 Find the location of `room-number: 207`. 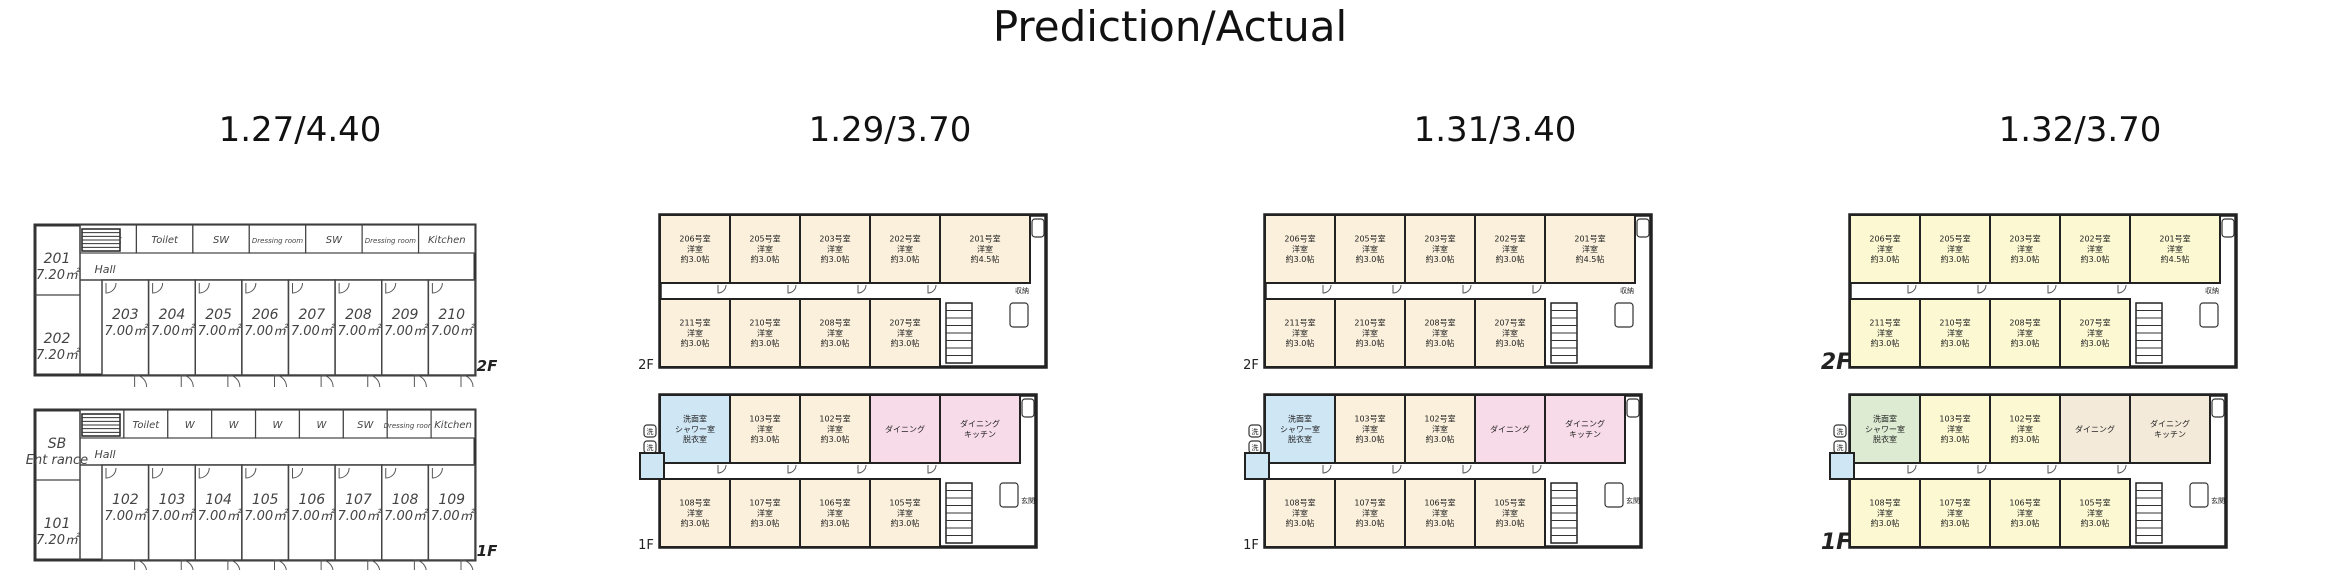

room-number: 207 is located at coordinates (311, 315).